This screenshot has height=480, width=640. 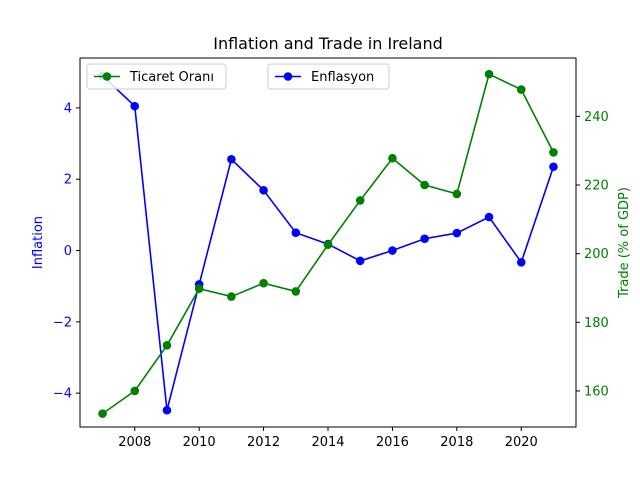 What do you see at coordinates (596, 391) in the screenshot?
I see `right-tick-label: 160` at bounding box center [596, 391].